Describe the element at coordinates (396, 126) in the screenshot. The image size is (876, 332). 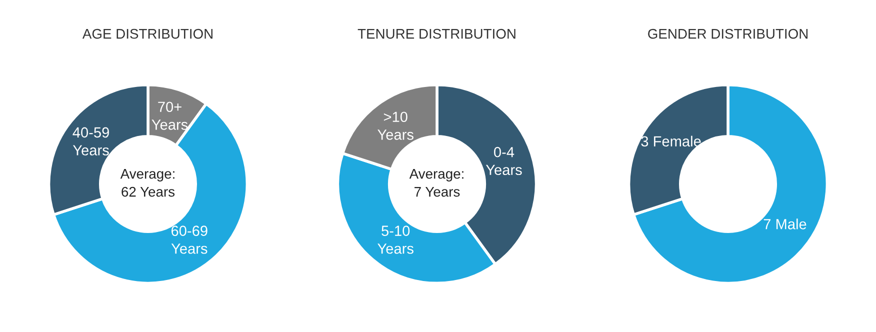
I see `slice-label: >10 Years` at that location.